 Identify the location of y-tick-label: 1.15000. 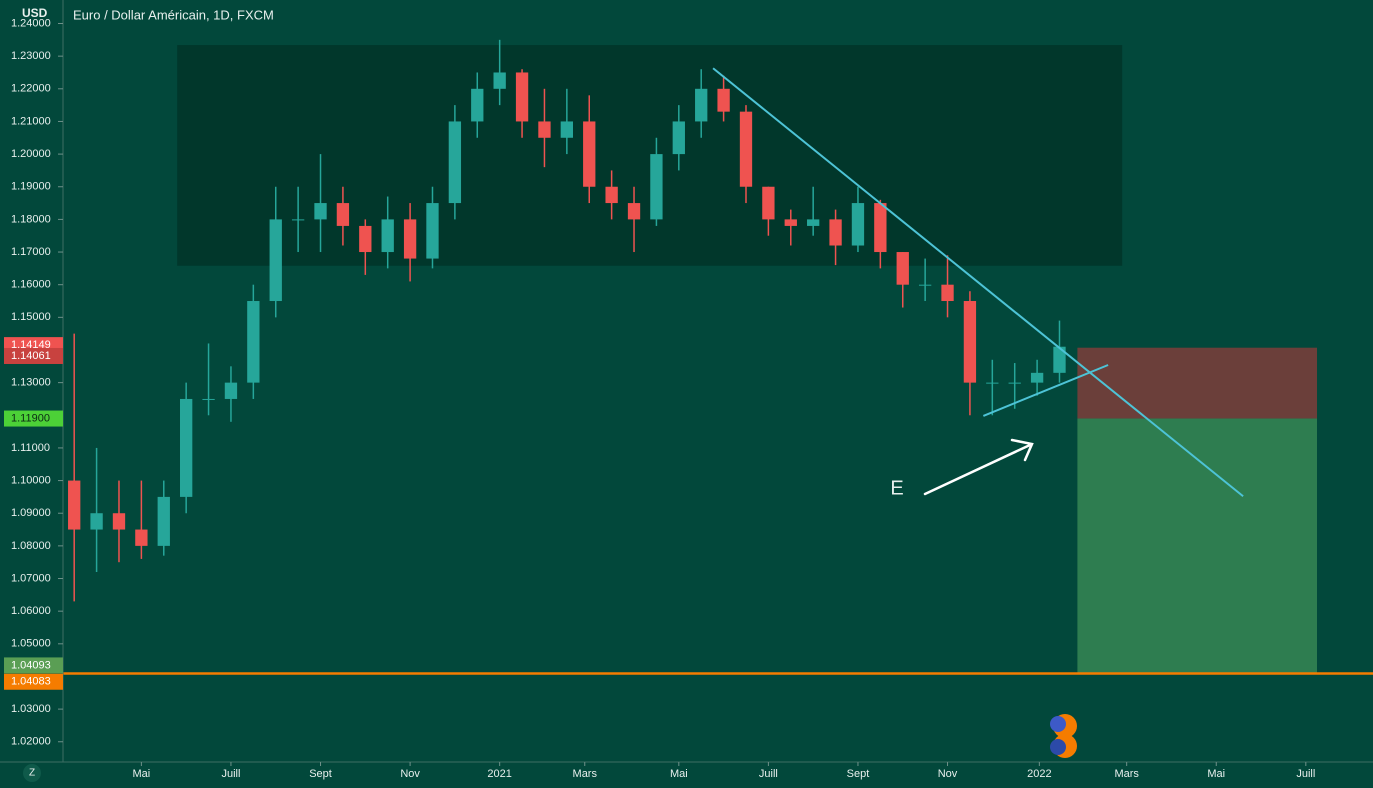
(31, 317).